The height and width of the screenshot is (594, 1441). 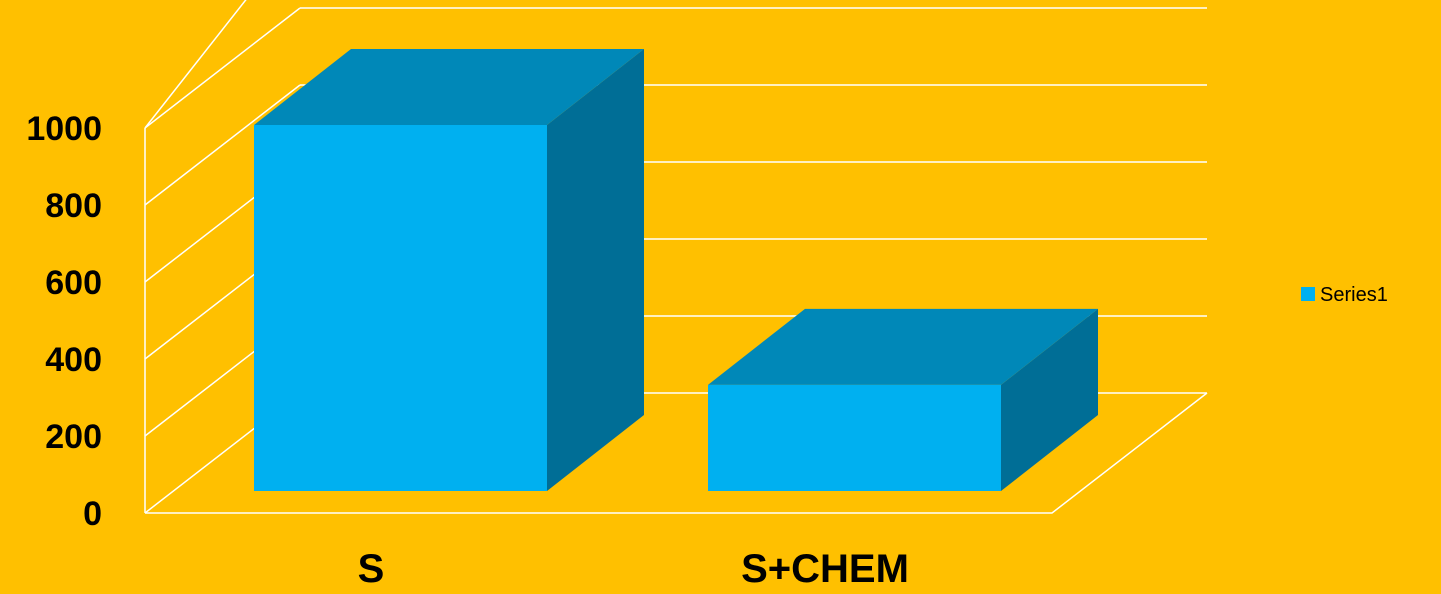 What do you see at coordinates (371, 569) in the screenshot?
I see `x-category-label: S` at bounding box center [371, 569].